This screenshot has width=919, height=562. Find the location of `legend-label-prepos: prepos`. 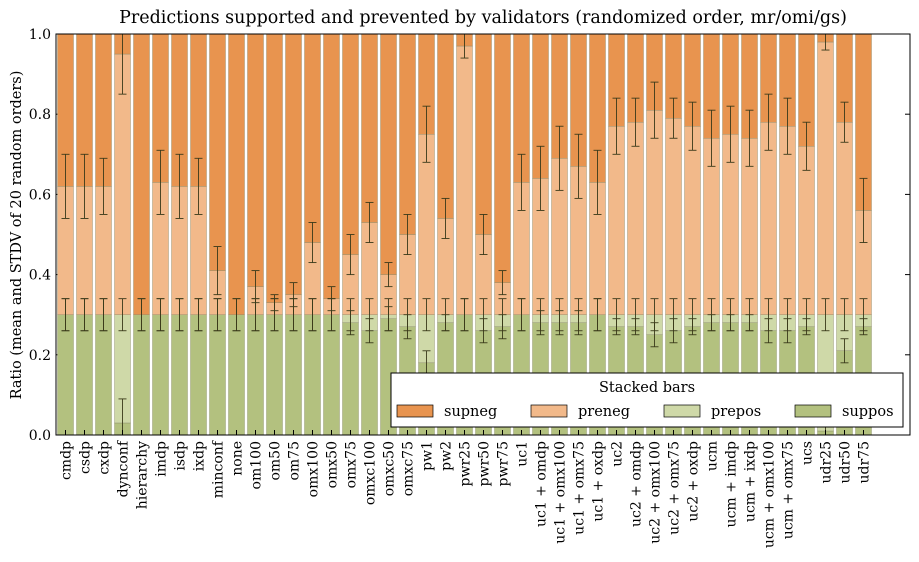

legend-label-prepos: prepos is located at coordinates (736, 412).